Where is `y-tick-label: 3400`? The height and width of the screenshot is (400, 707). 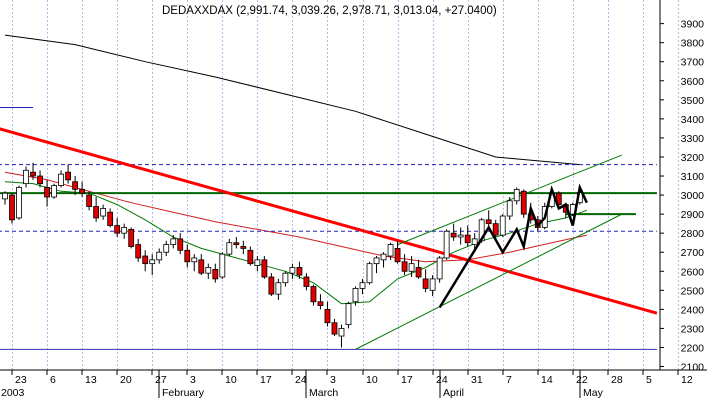 y-tick-label: 3400 is located at coordinates (693, 120).